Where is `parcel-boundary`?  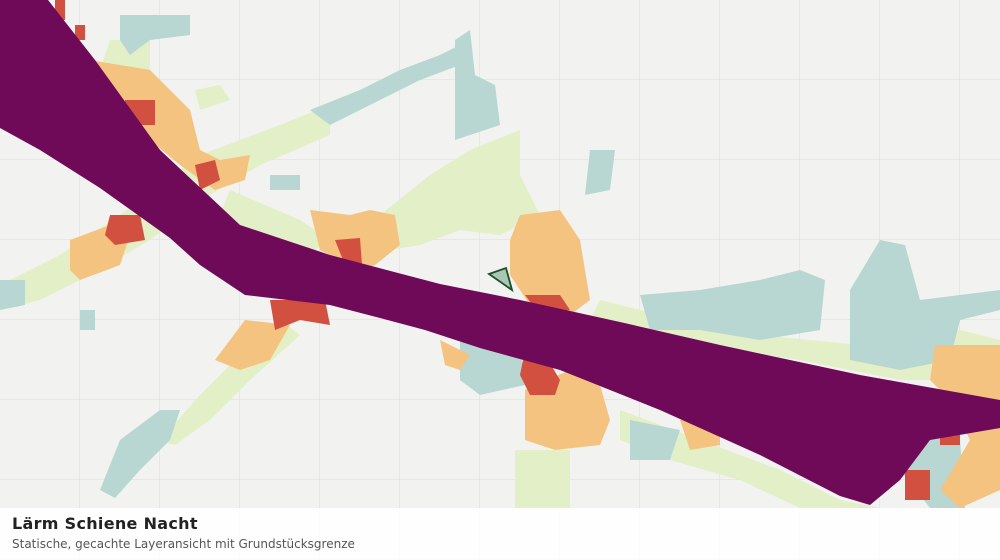
parcel-boundary is located at coordinates (500, 279).